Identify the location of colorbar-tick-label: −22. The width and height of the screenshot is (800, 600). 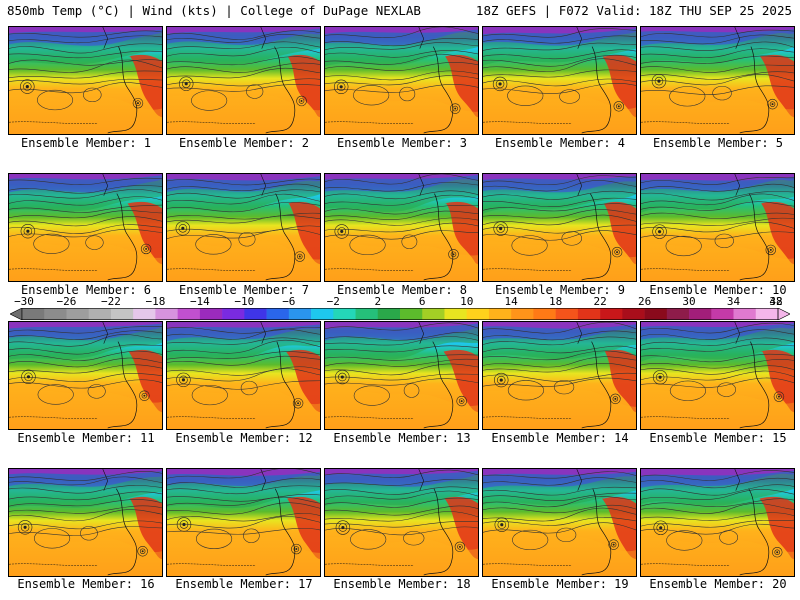
(111, 301).